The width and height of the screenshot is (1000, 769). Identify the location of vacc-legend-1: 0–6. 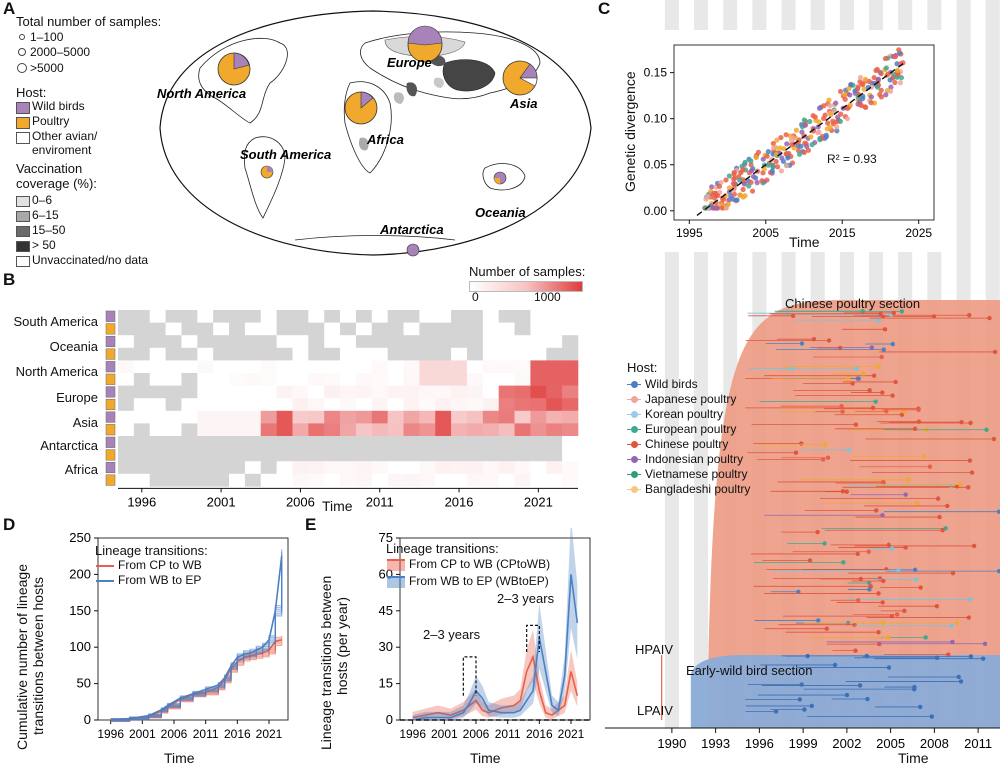
(42, 200).